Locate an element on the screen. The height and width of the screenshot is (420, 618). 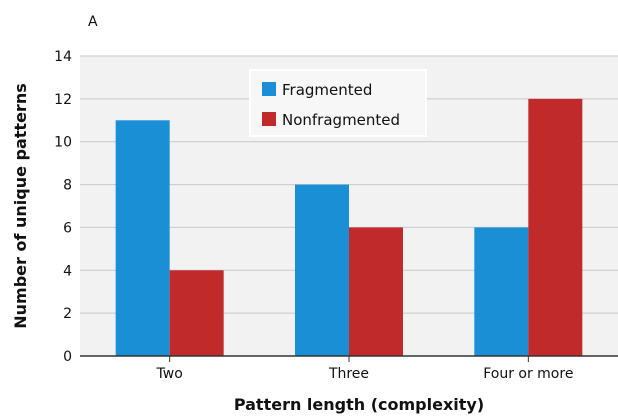
legend-swatch-nonfragmented is located at coordinates (269, 119).